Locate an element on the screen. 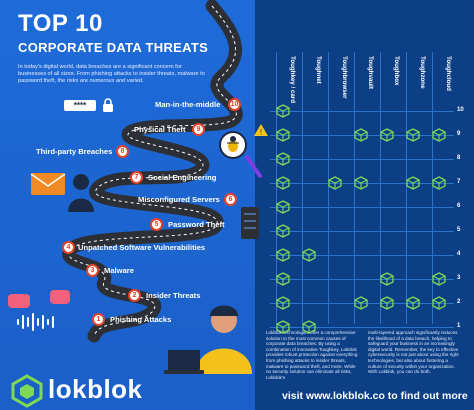  threat-badge-2: 2 is located at coordinates (134, 295).